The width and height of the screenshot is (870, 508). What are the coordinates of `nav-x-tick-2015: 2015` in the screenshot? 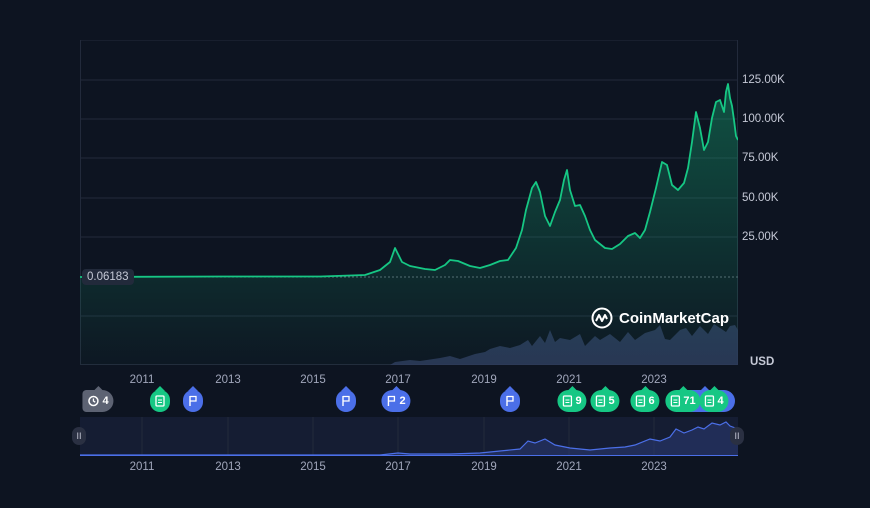 It's located at (313, 467).